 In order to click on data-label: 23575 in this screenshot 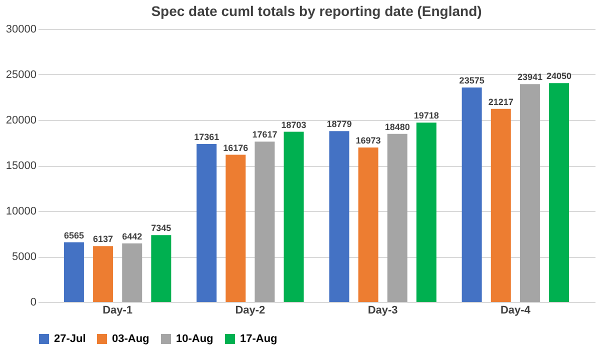, I will do `click(471, 80)`.